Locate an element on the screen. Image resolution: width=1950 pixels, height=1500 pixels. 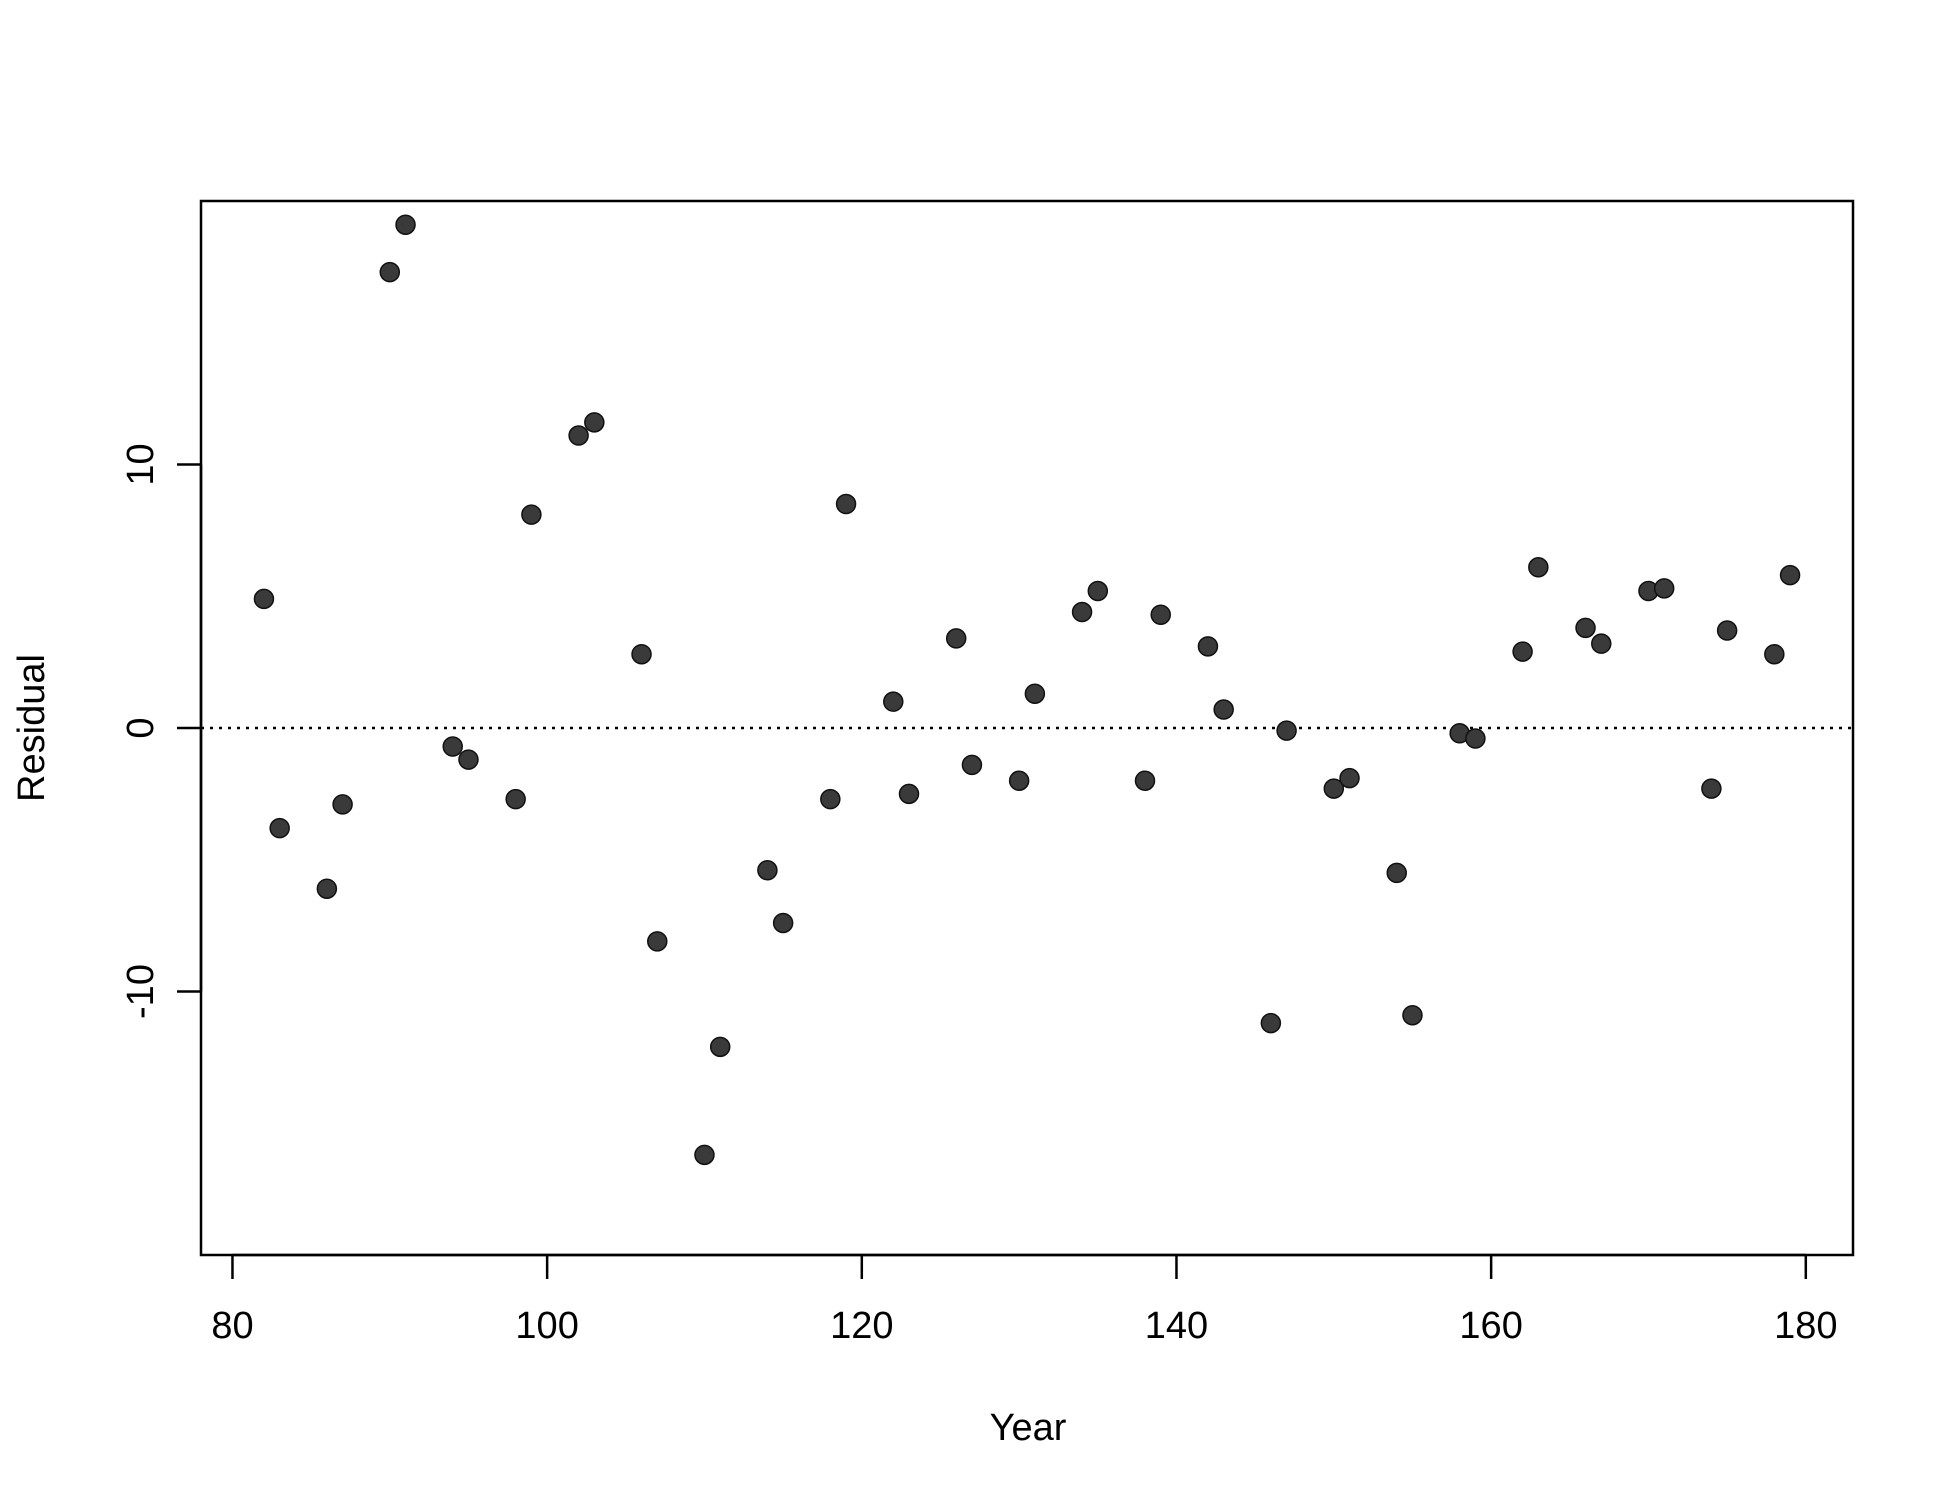
y-axis: -10 0 10 is located at coordinates (161, 731).